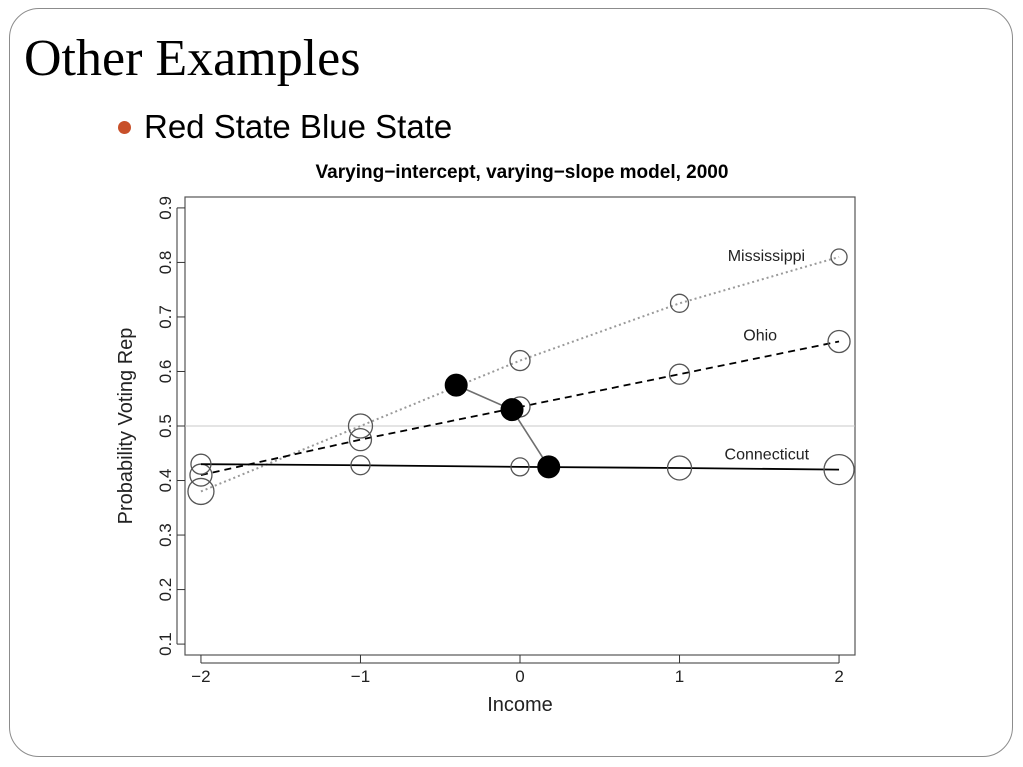 The height and width of the screenshot is (767, 1023). Describe the element at coordinates (360, 676) in the screenshot. I see `x-tick-label: −1` at that location.